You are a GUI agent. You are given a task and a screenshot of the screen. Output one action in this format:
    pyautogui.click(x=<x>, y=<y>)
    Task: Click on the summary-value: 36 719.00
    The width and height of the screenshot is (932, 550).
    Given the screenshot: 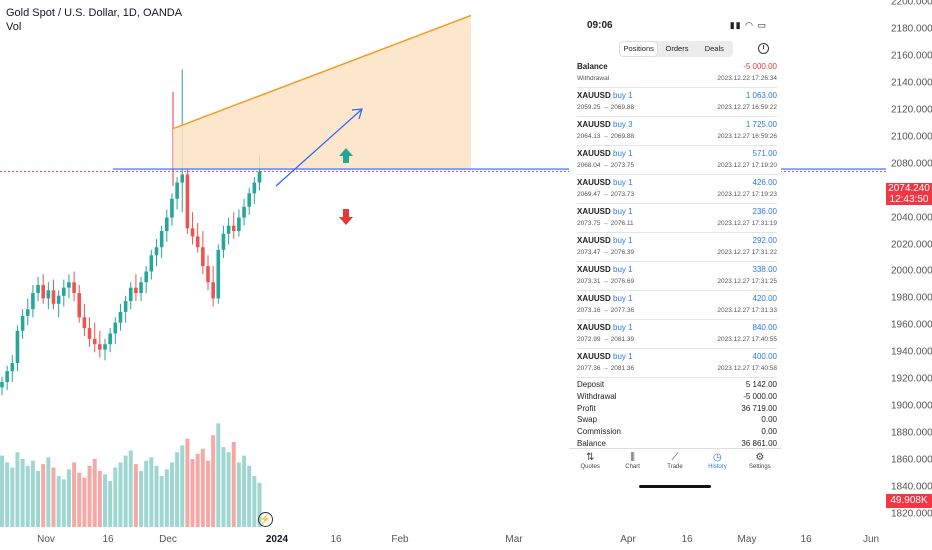 What is the action you would take?
    pyautogui.click(x=759, y=408)
    